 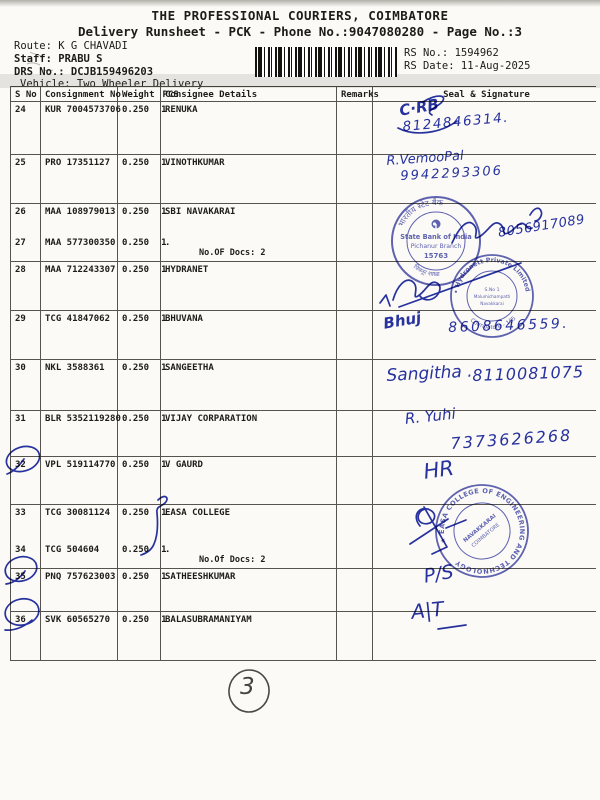 I want to click on cell-consignment: MAA 577300350, so click(x=80, y=243).